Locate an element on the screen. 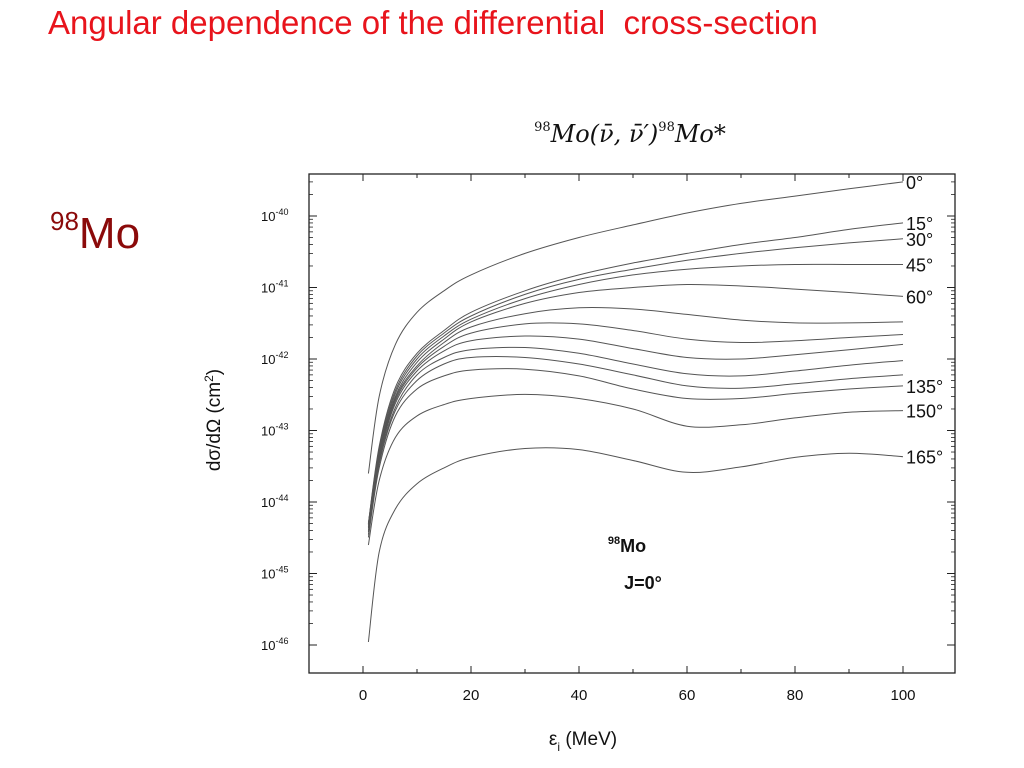 This screenshot has width=1024, height=768. annotation-mass: 98 is located at coordinates (614, 541).